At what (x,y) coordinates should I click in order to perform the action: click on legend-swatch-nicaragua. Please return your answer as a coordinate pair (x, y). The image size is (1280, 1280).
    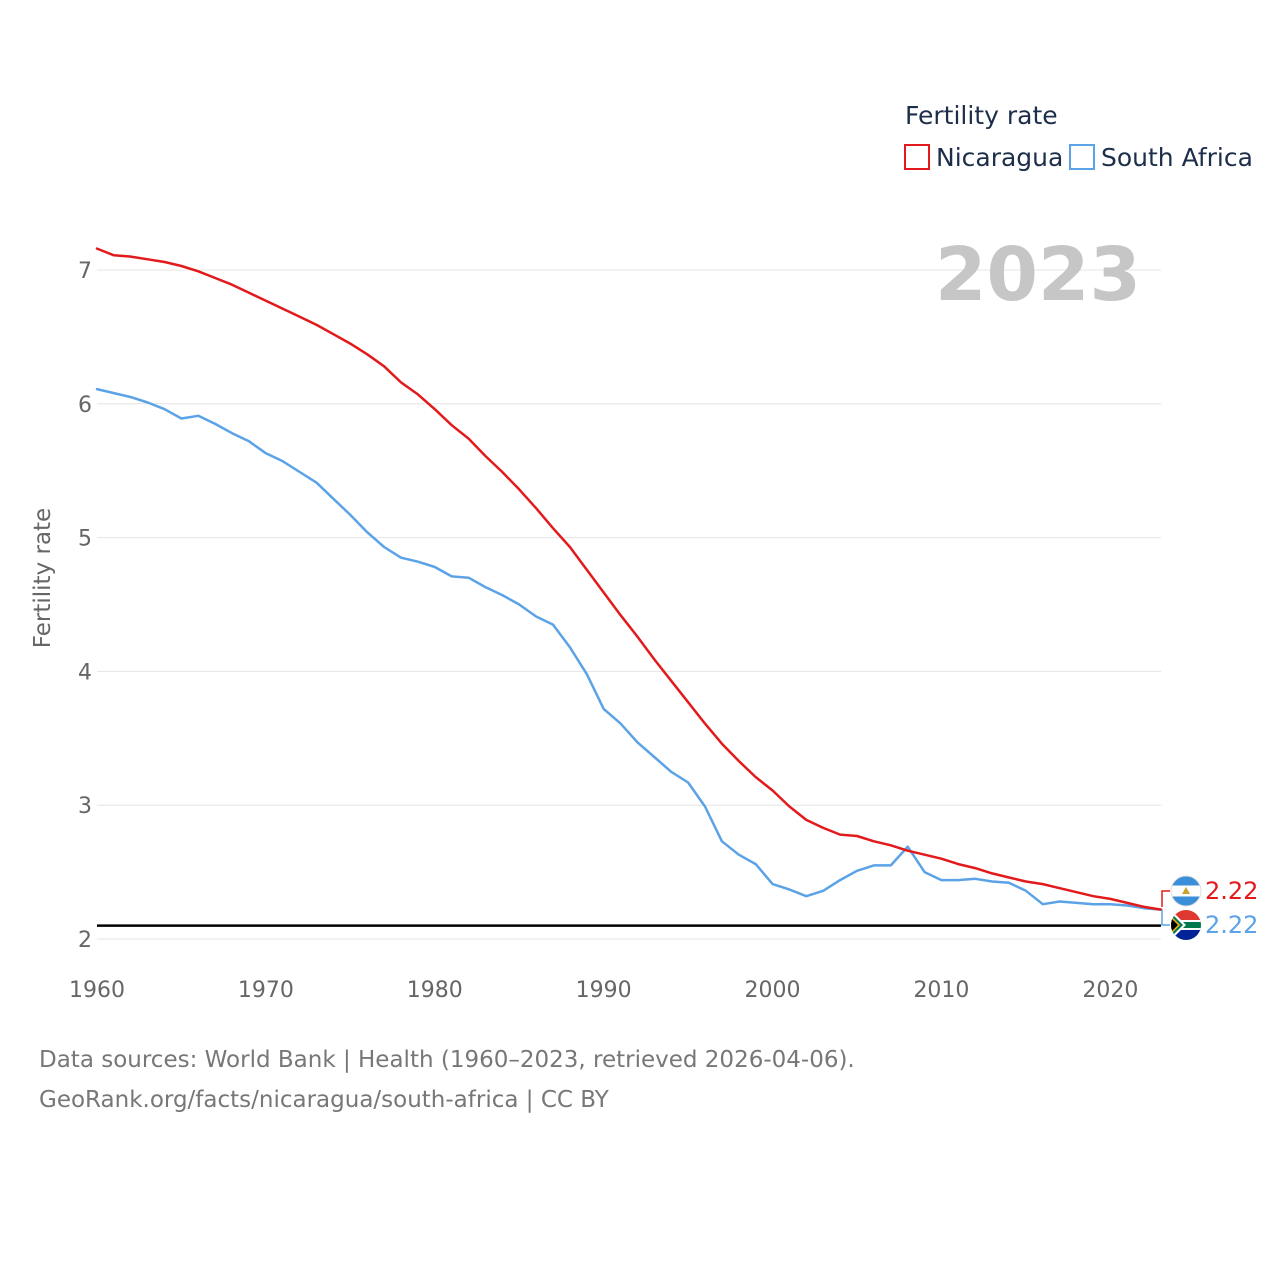
    Looking at the image, I should click on (917, 157).